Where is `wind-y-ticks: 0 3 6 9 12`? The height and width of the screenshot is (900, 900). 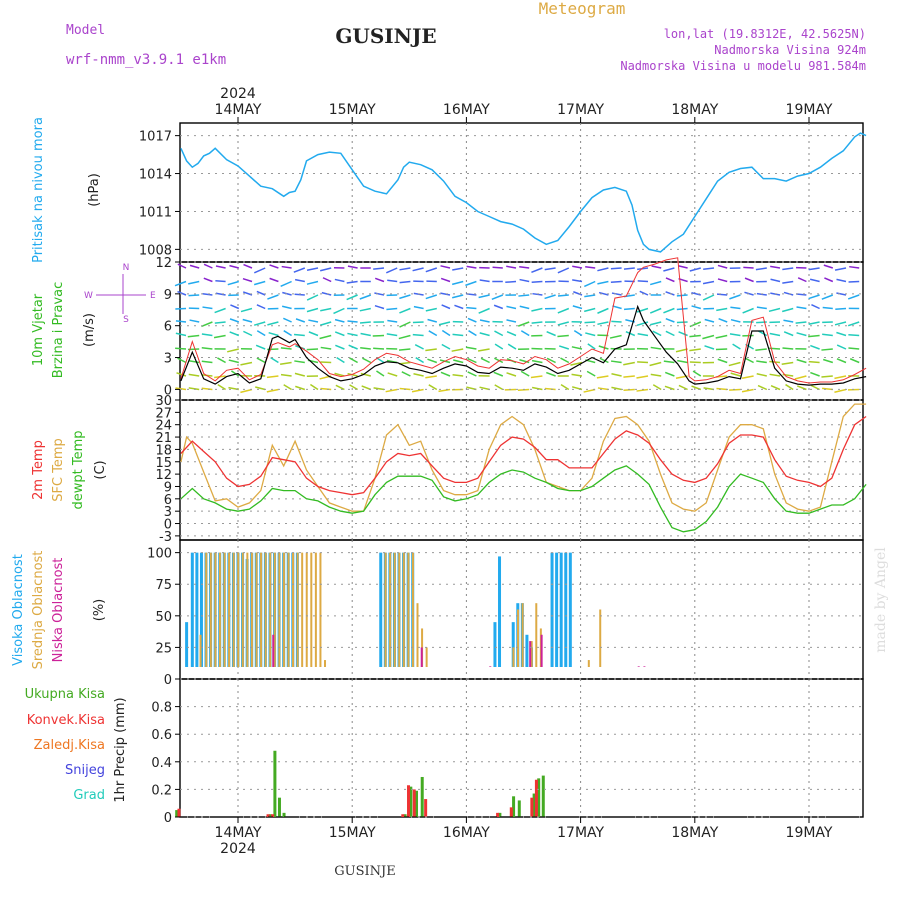
wind-y-ticks: 0 3 6 9 12 is located at coordinates (509, 327).